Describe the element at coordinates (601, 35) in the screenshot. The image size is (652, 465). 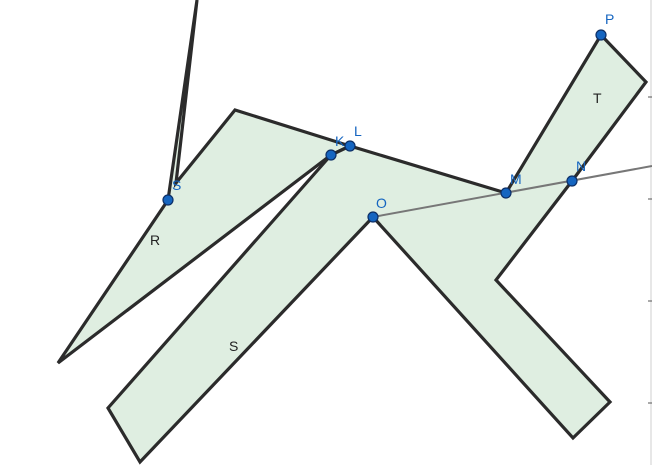
I see `point-p` at that location.